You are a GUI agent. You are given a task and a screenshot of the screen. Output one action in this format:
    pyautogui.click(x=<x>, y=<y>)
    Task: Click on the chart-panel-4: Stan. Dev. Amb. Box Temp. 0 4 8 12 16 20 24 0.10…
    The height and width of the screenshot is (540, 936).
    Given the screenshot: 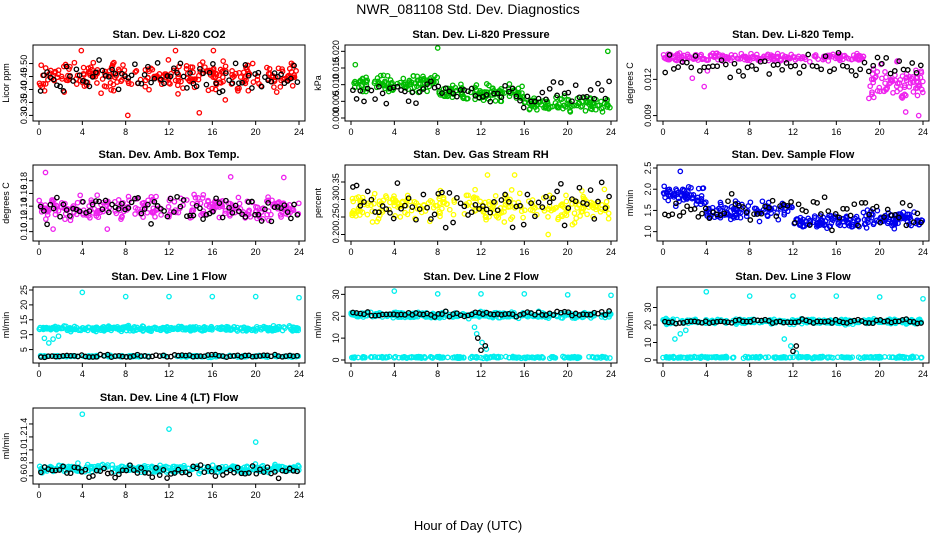 What is the action you would take?
    pyautogui.click(x=153, y=203)
    